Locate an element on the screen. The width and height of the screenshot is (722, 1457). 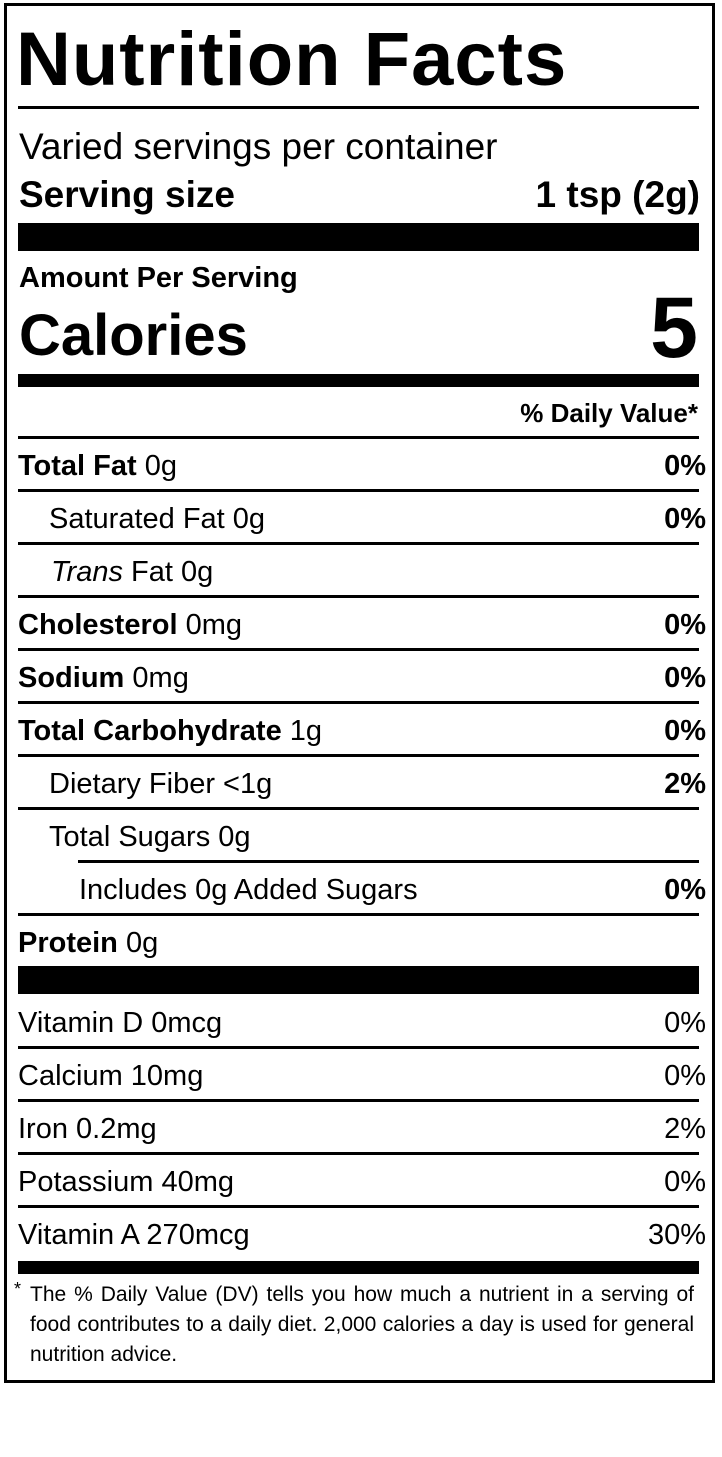
nutrient-name: Cholesterol is located at coordinates (98, 625).